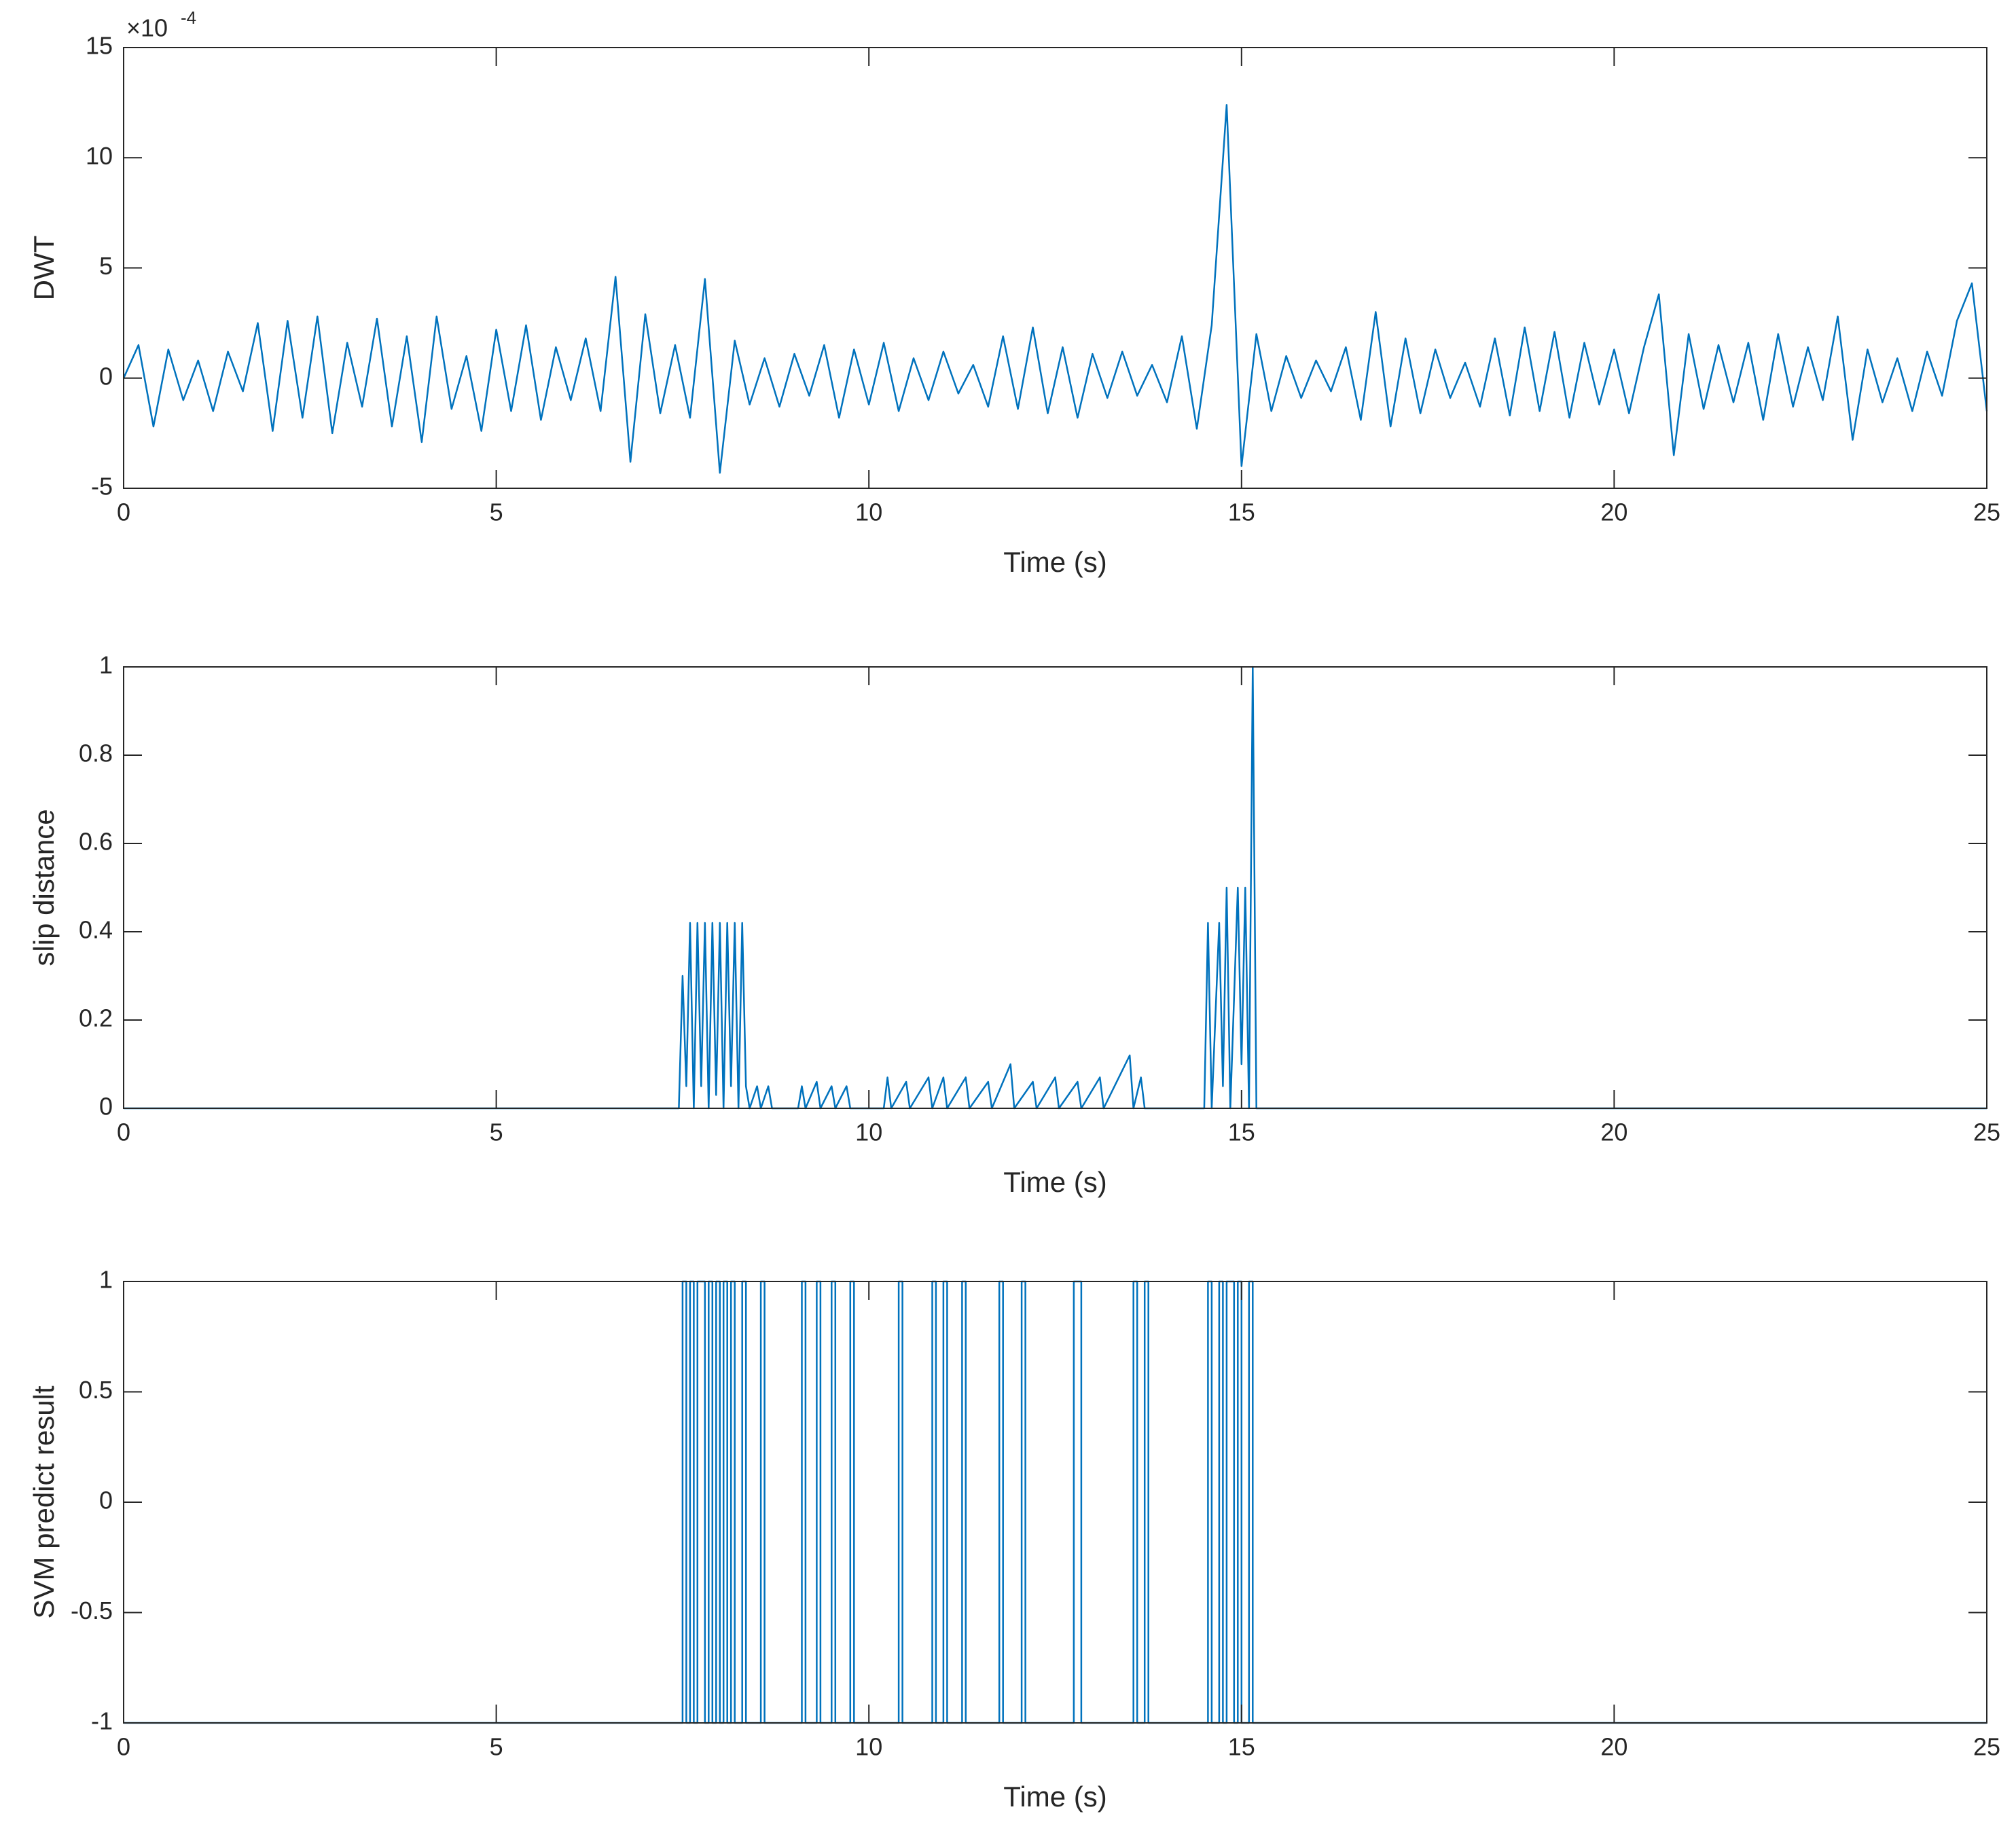 The width and height of the screenshot is (2016, 1837). What do you see at coordinates (44, 268) in the screenshot?
I see `y-axis-label: DWT` at bounding box center [44, 268].